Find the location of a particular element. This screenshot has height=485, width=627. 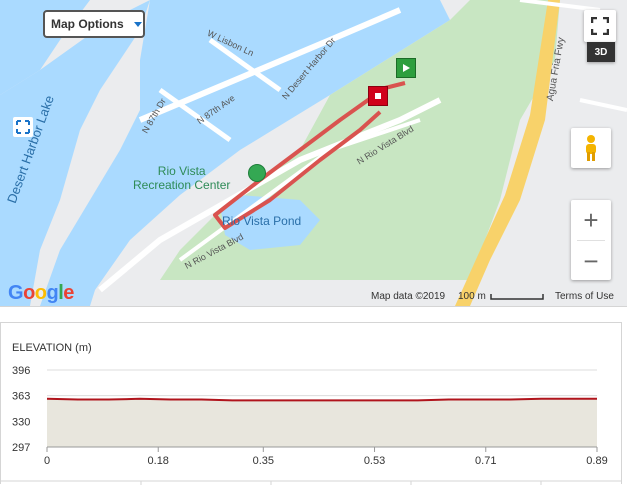

x-tick-label: 0.18 is located at coordinates (158, 461).